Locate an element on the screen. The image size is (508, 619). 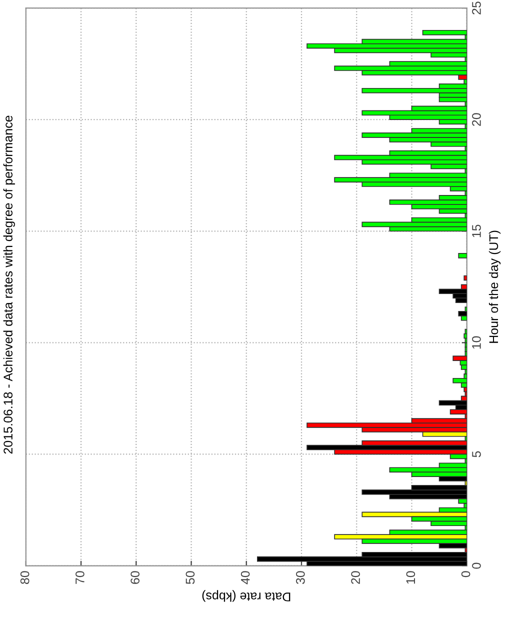
y-tick-label: 20 is located at coordinates (476, 119).